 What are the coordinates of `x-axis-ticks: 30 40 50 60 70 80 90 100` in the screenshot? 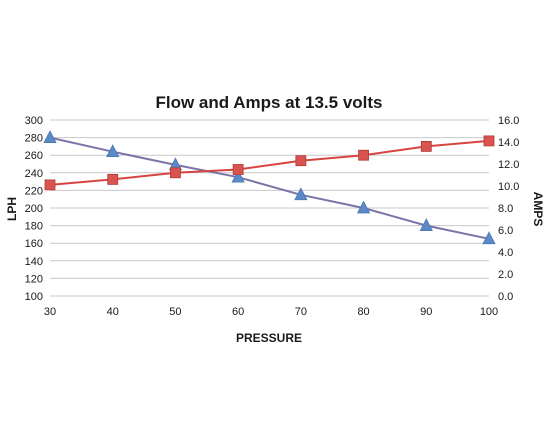 It's located at (271, 312).